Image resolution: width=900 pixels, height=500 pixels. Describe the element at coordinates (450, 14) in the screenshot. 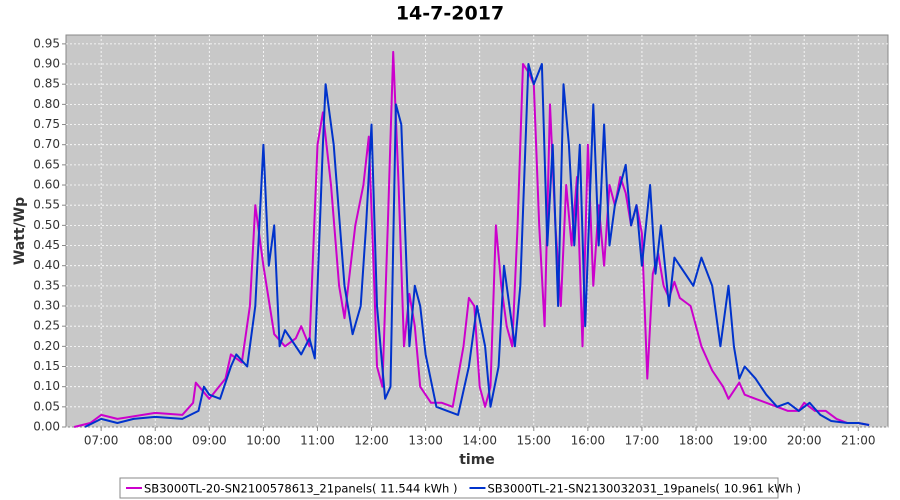

I see `chart-title: 14-7-2017` at that location.